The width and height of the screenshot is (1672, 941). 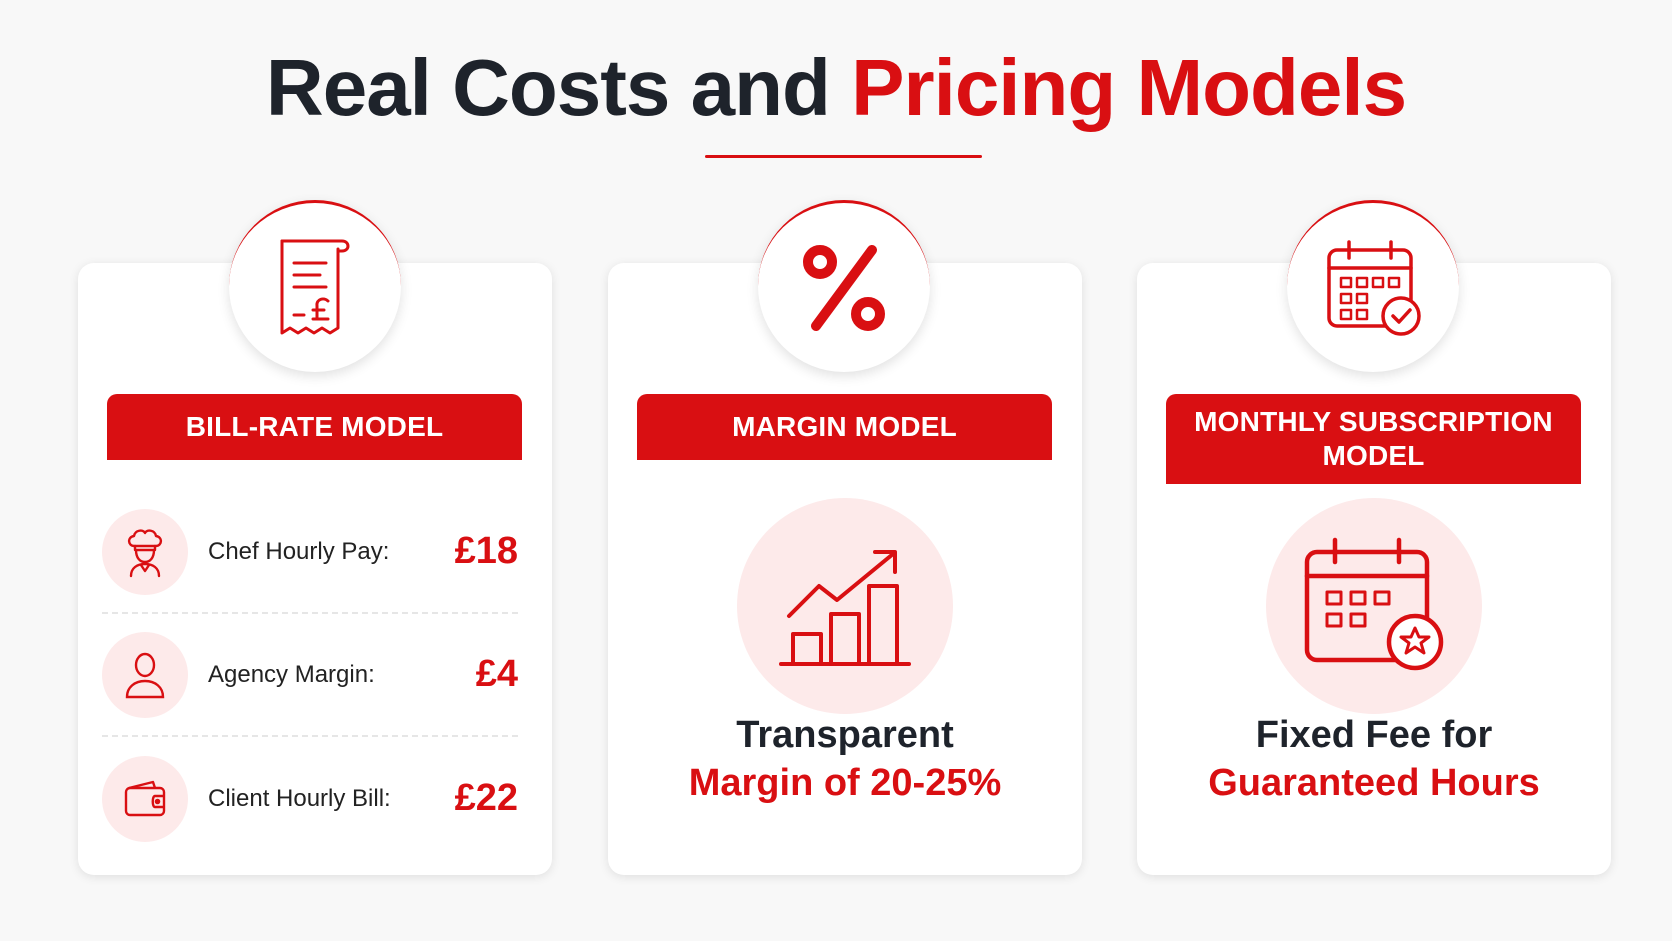 I want to click on card-banner: BILL-RATE MODEL, so click(x=314, y=427).